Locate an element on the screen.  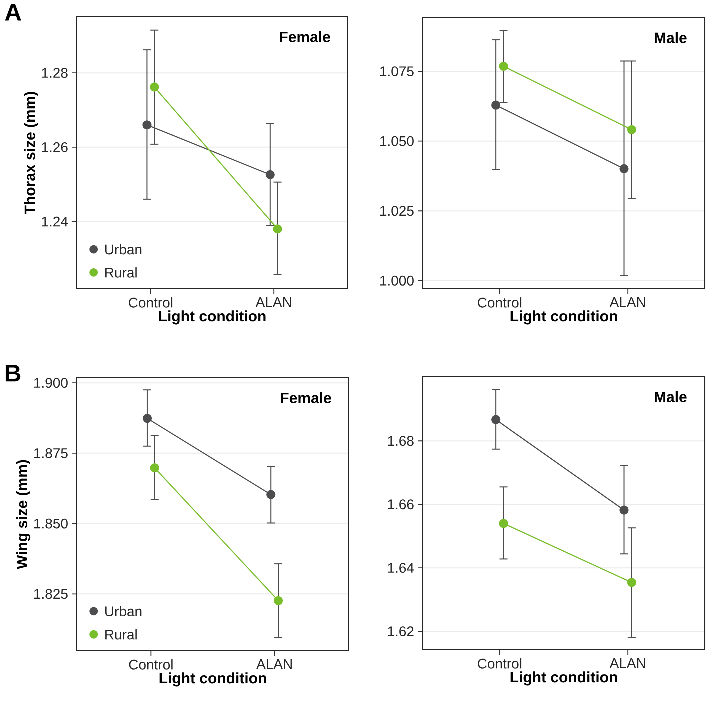
y-tick-label: 1.24 is located at coordinates (55, 221).